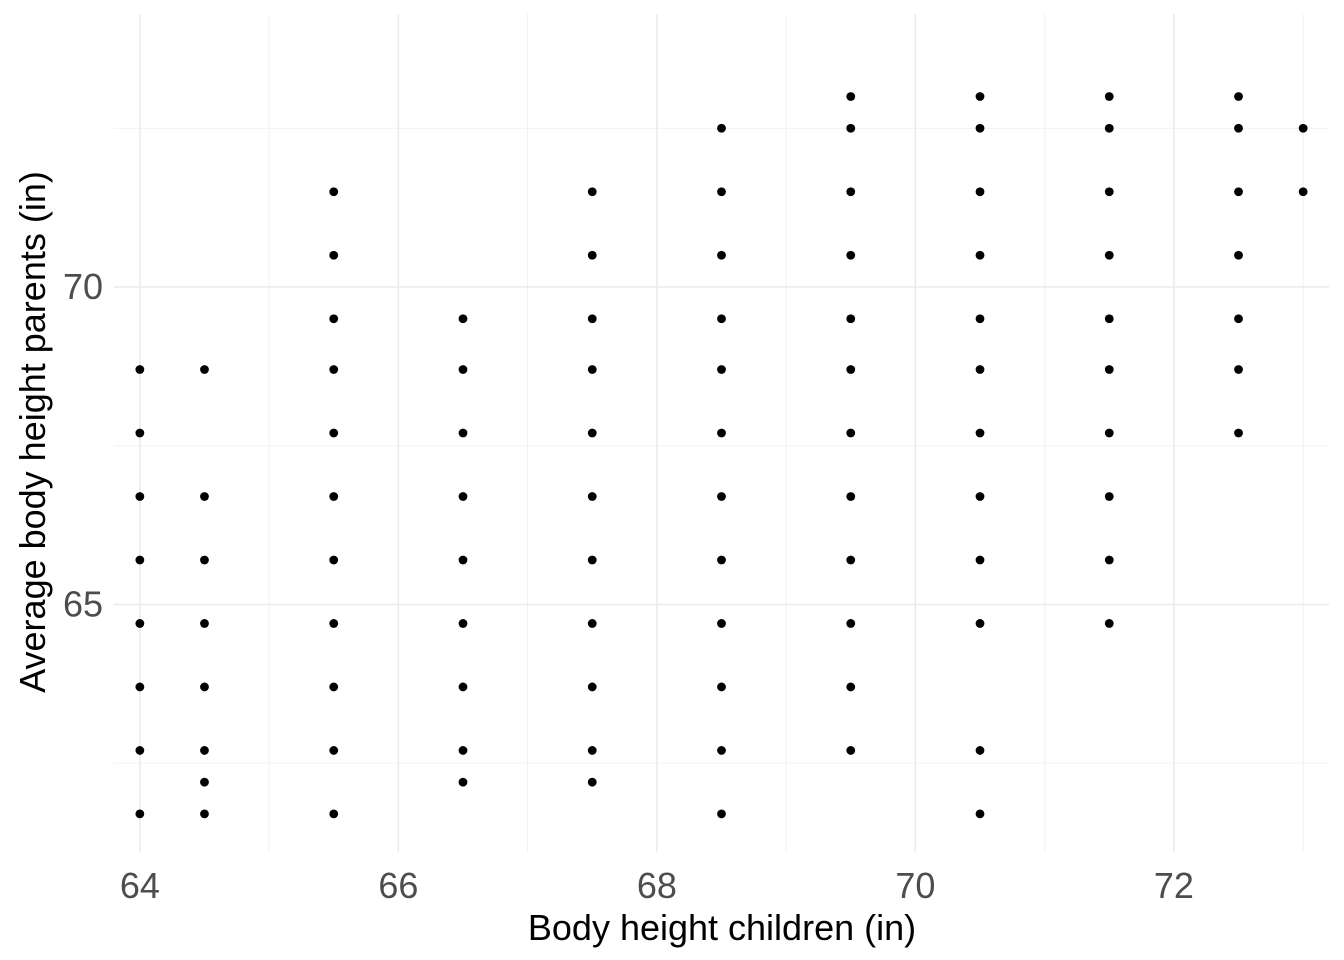 The width and height of the screenshot is (1344, 960). I want to click on x-tick-label: 72, so click(1174, 885).